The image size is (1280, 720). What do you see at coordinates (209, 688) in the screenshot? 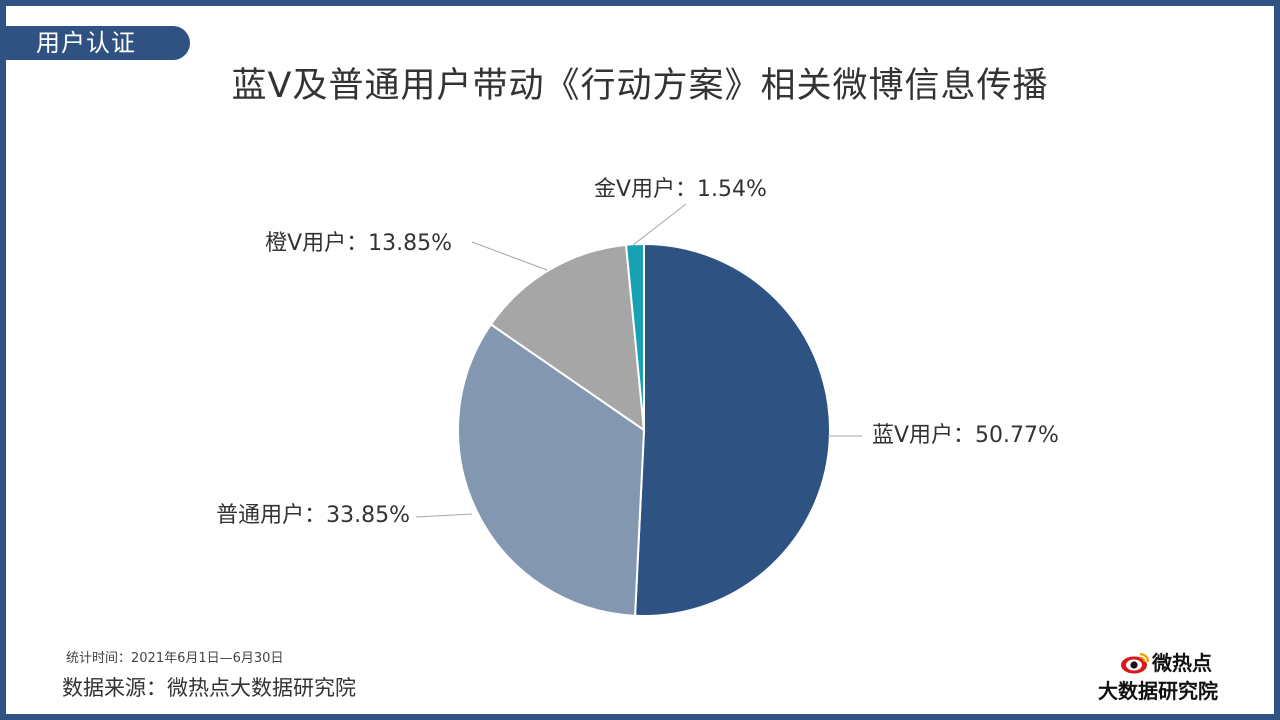
I see `data-source: 数据来源：微热点大数据研究院` at bounding box center [209, 688].